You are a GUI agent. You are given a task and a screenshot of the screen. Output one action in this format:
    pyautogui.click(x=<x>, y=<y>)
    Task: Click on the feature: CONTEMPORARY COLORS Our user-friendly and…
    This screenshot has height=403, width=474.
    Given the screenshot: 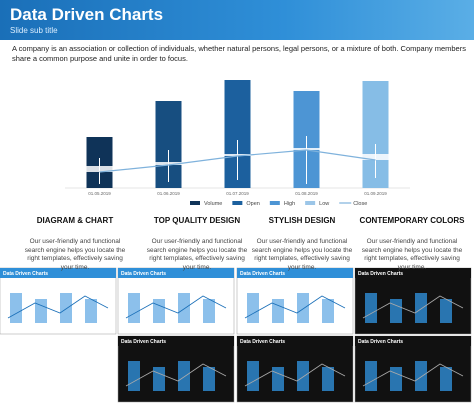 What is the action you would take?
    pyautogui.click(x=412, y=244)
    